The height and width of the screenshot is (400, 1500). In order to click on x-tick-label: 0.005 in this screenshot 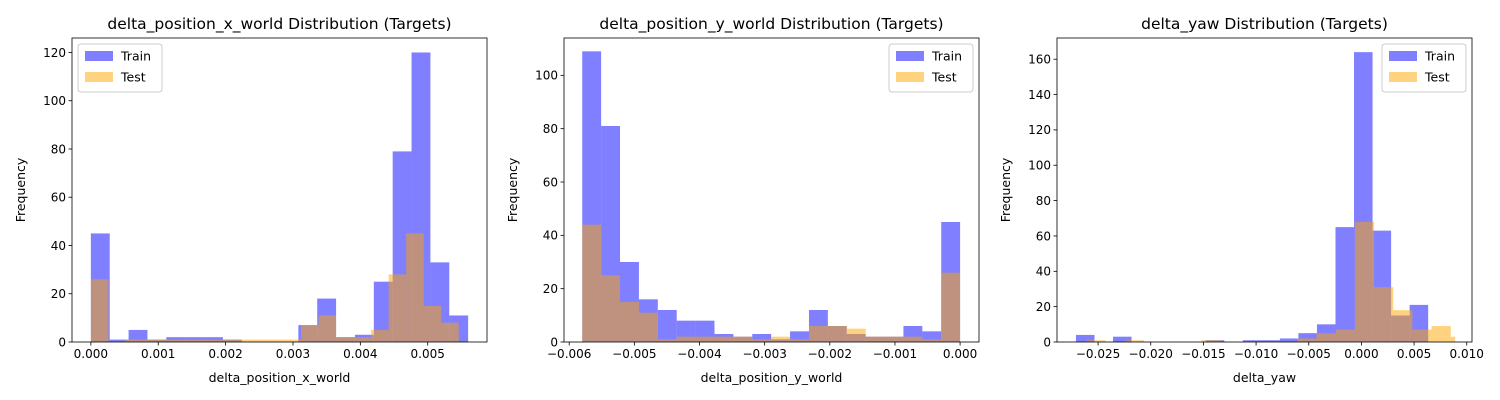, I will do `click(1414, 354)`.